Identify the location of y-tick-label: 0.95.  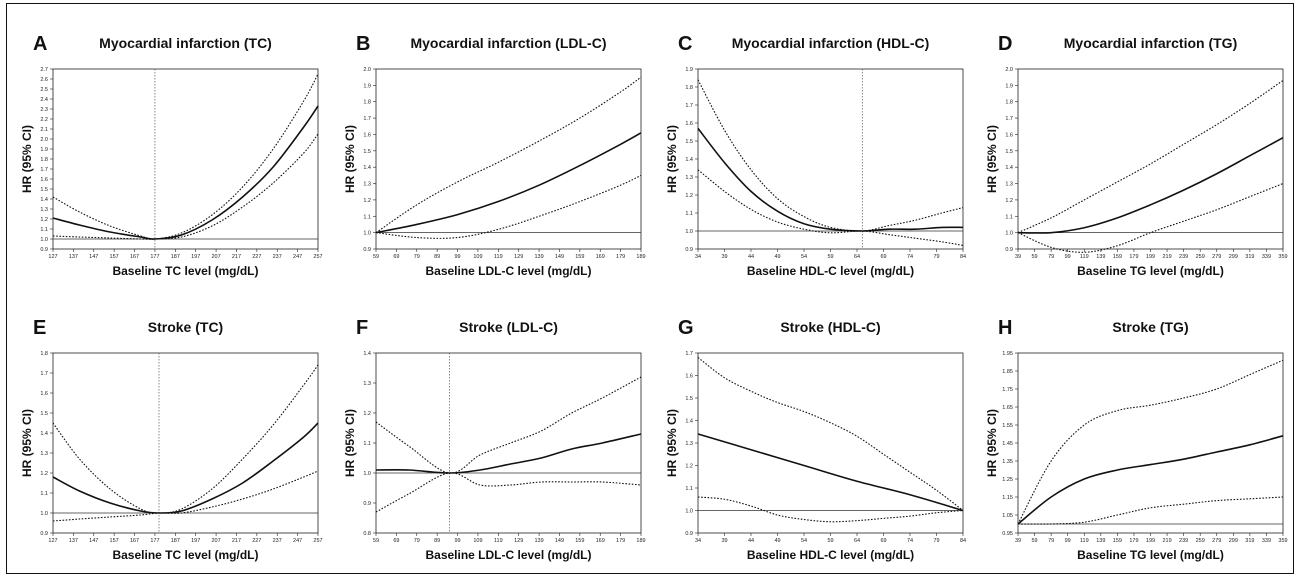
(1007, 534).